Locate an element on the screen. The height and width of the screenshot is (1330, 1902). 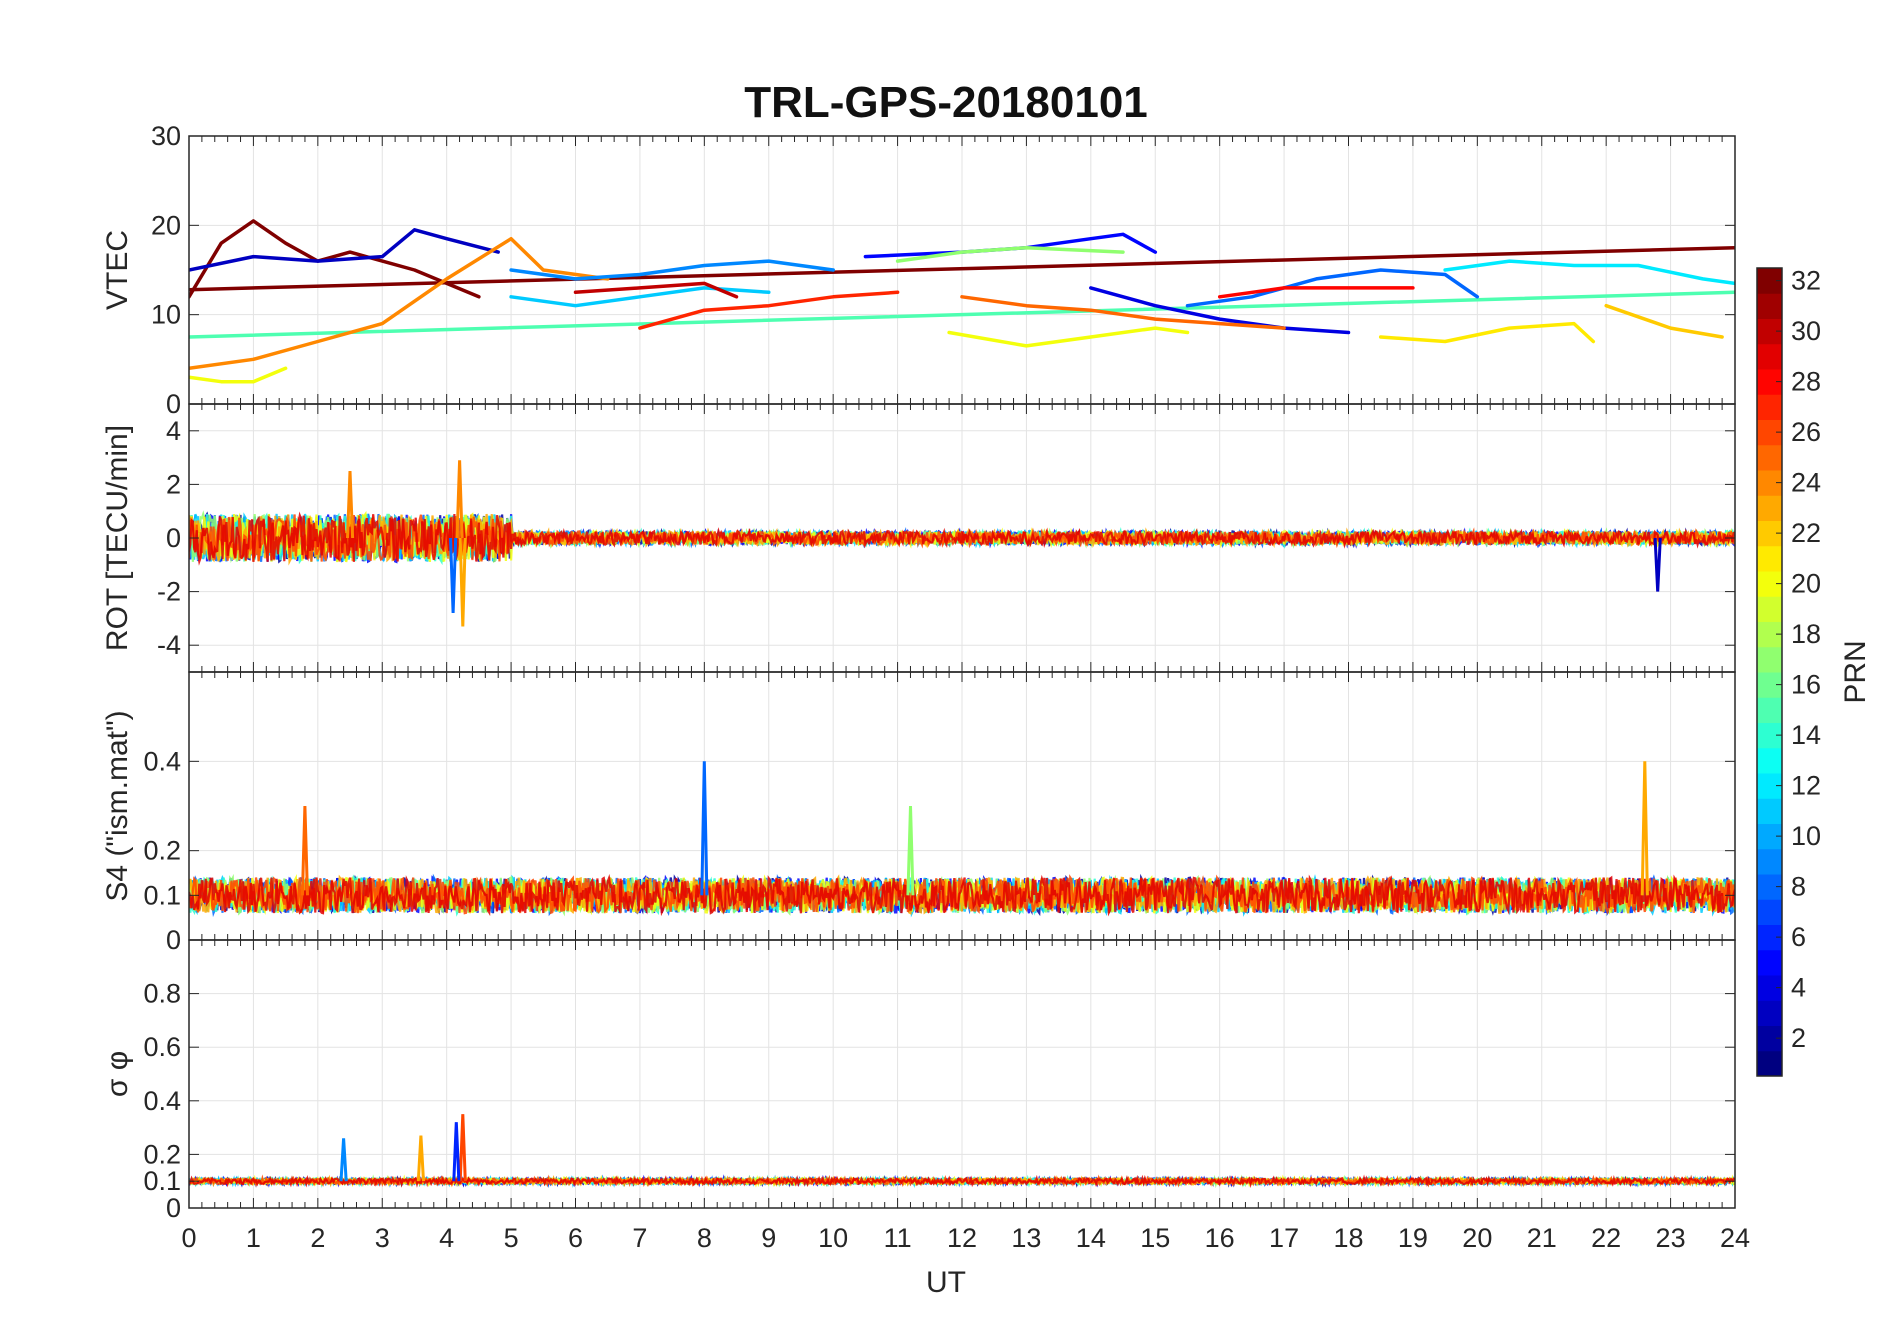
colorbar-label: PRN is located at coordinates (1855, 671).